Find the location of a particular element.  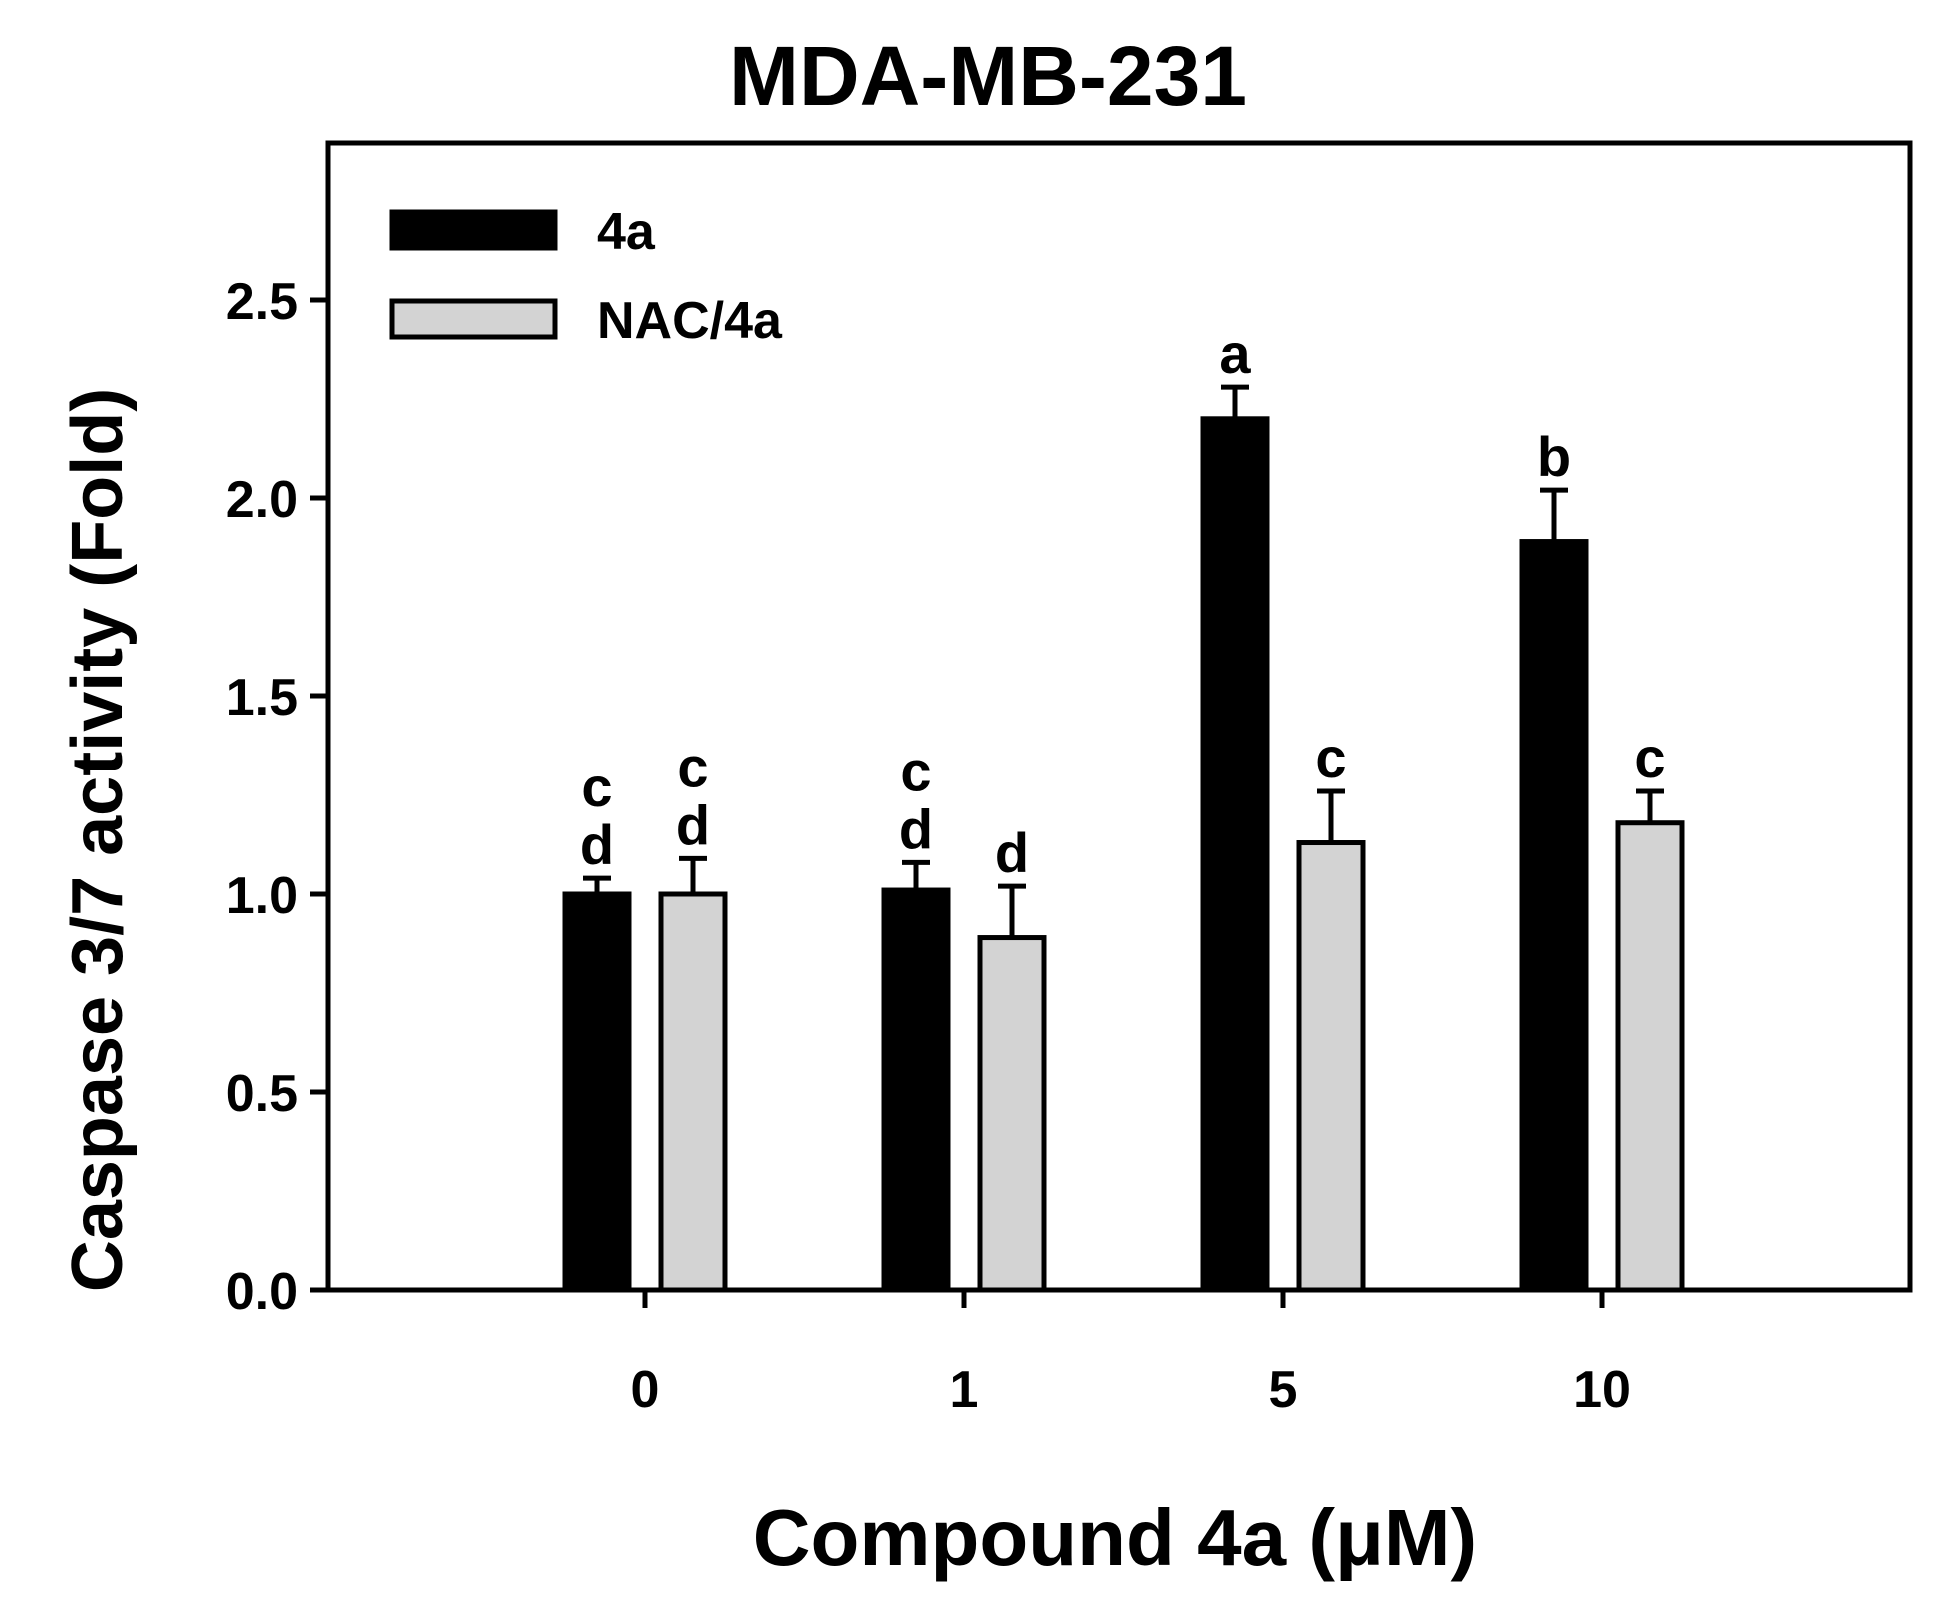

significance-label: d is located at coordinates (1012, 852).